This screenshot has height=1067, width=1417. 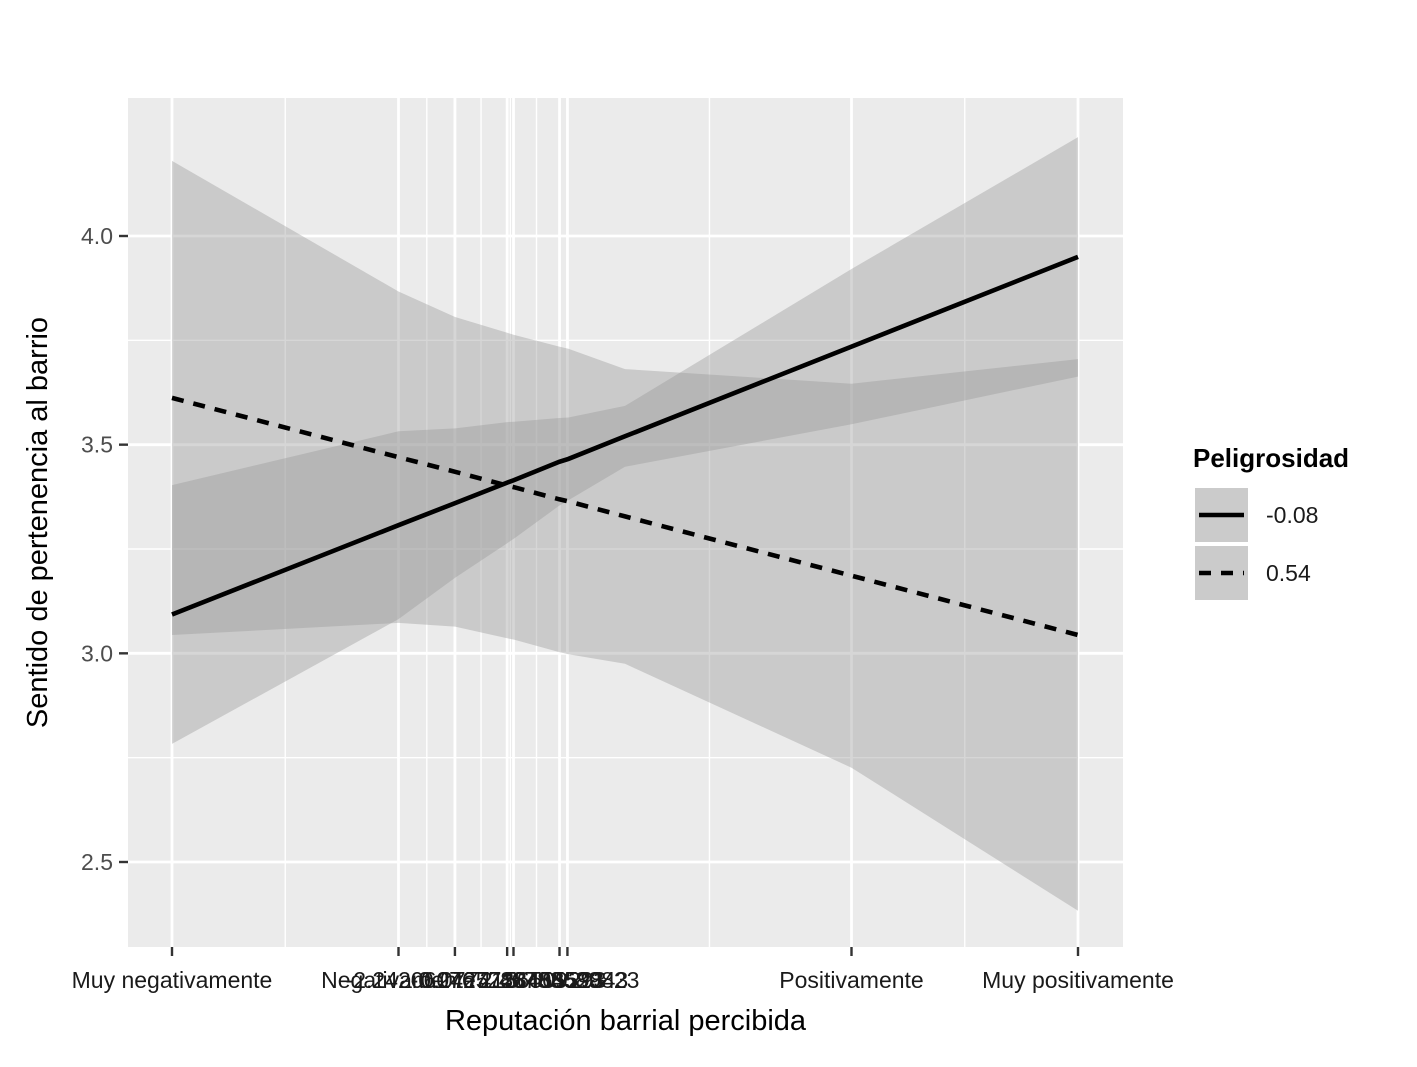 I want to click on legend-title: Peligrosidad, so click(x=1271, y=458).